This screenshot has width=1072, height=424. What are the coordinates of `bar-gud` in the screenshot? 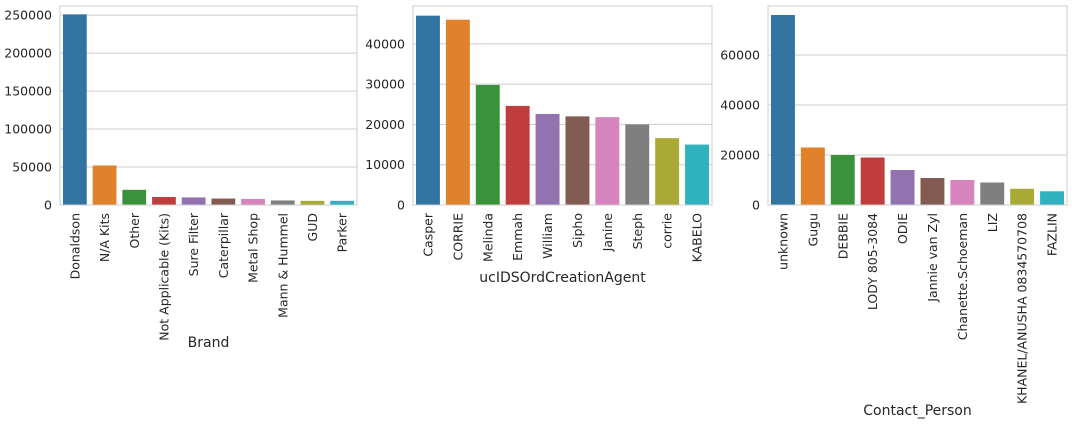 It's located at (312, 202).